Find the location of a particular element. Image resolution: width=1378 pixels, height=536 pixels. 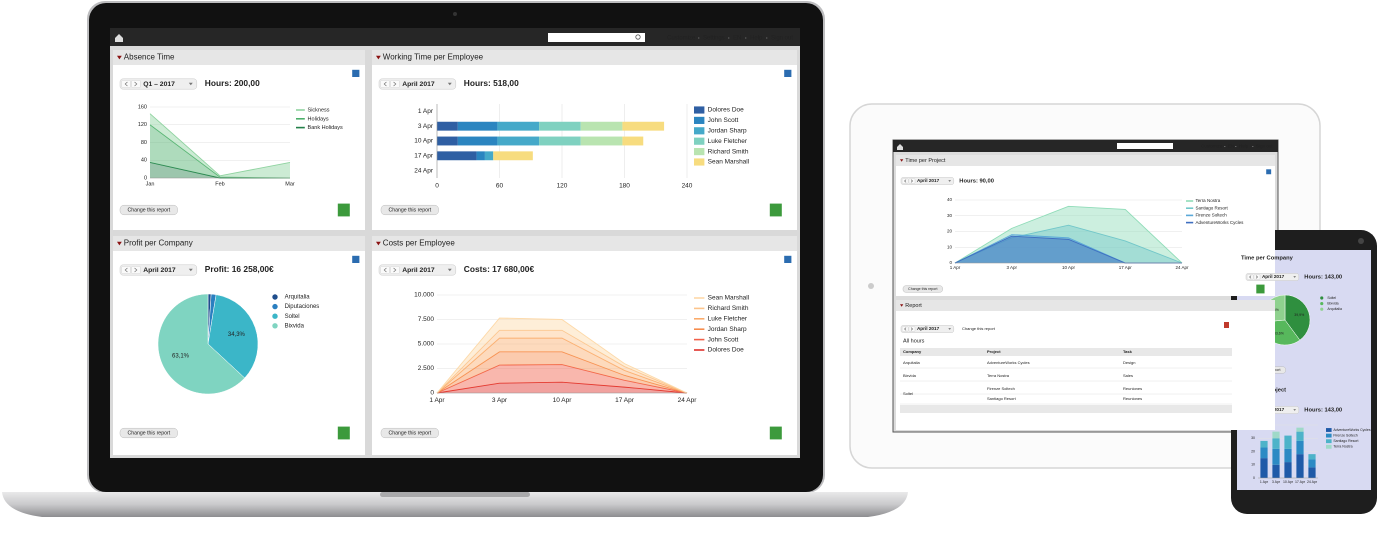

legend-label: Richard Smith is located at coordinates (728, 308).